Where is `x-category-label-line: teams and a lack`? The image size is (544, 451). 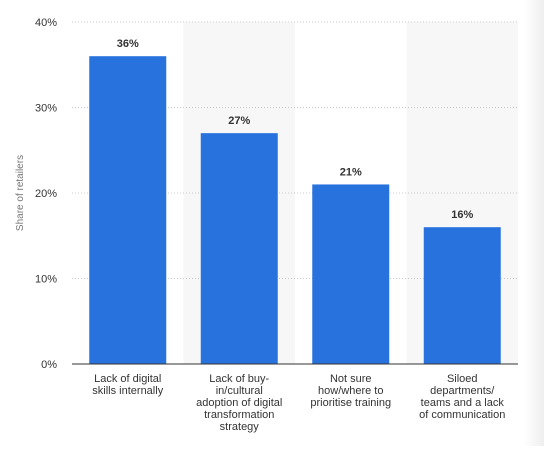
x-category-label-line: teams and a lack is located at coordinates (463, 403).